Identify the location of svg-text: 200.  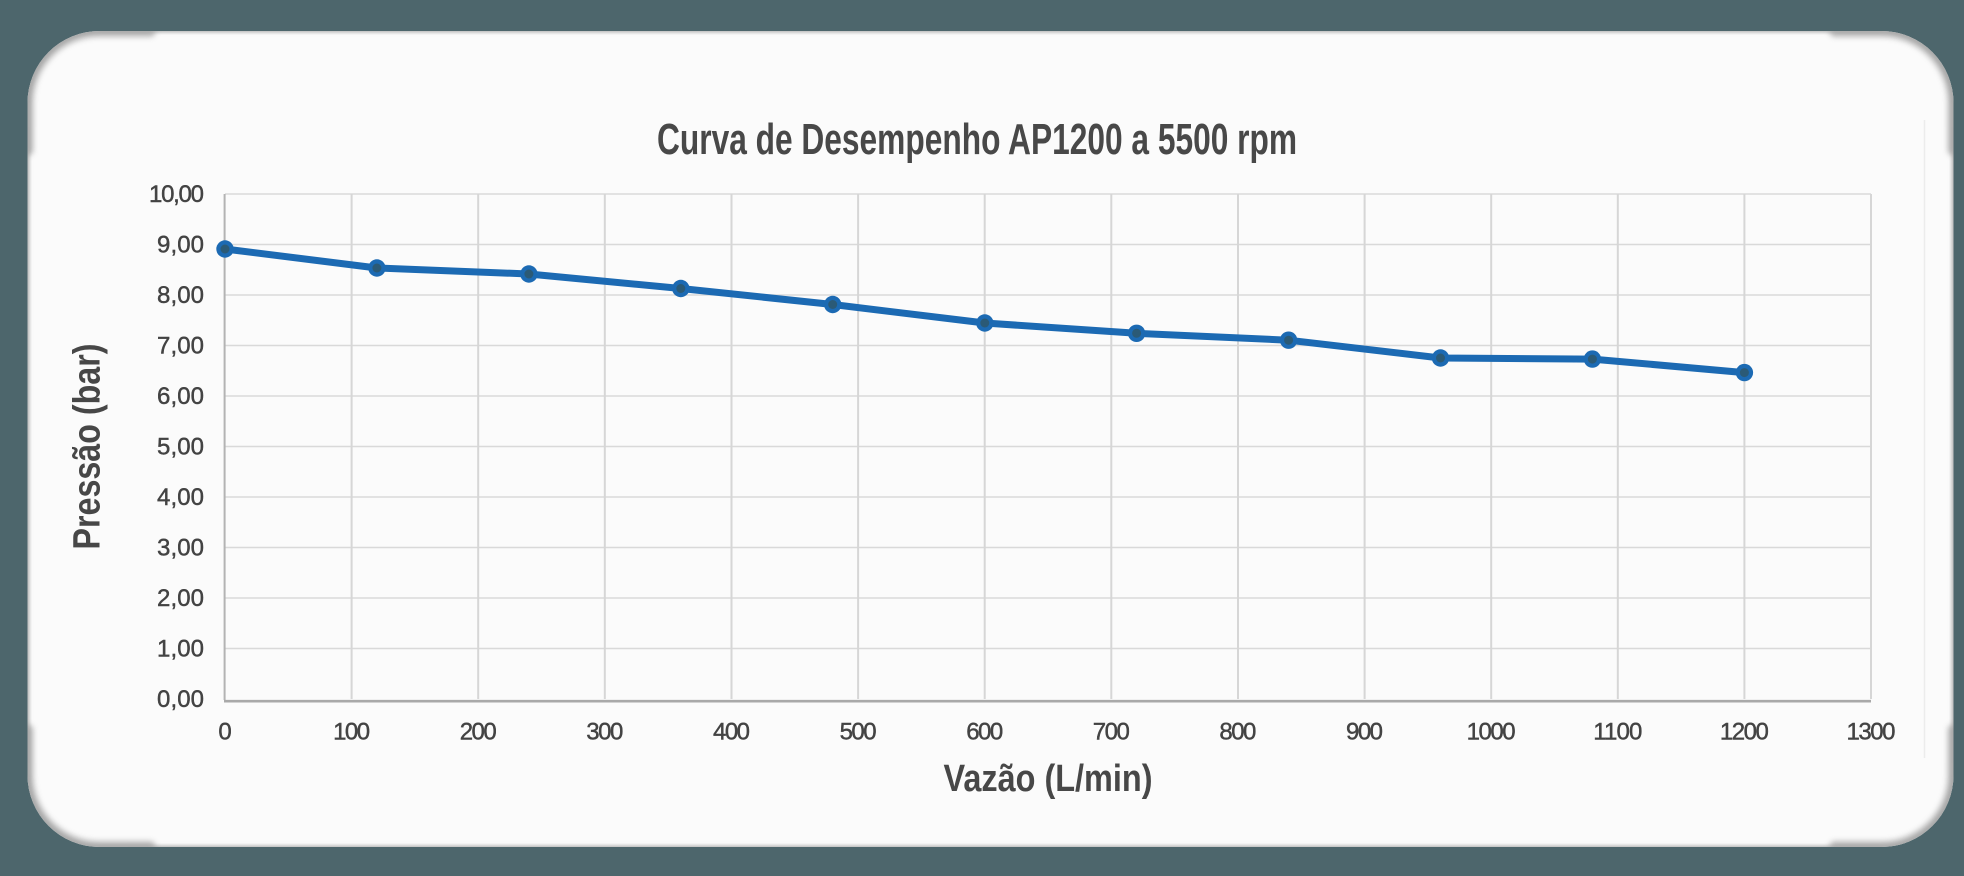
(478, 732).